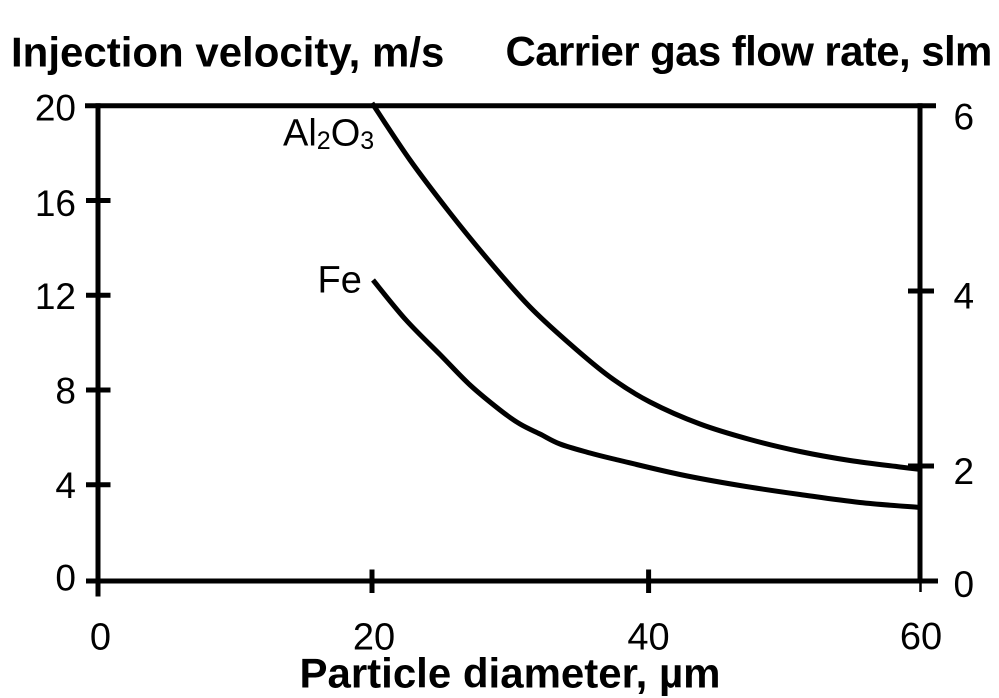  I want to click on svg-text: Injection velocity, m/s, so click(227, 52).